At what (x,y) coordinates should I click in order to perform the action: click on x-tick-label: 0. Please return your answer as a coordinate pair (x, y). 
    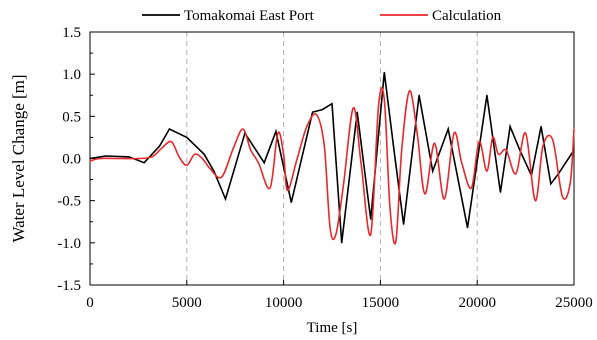
    Looking at the image, I should click on (90, 303).